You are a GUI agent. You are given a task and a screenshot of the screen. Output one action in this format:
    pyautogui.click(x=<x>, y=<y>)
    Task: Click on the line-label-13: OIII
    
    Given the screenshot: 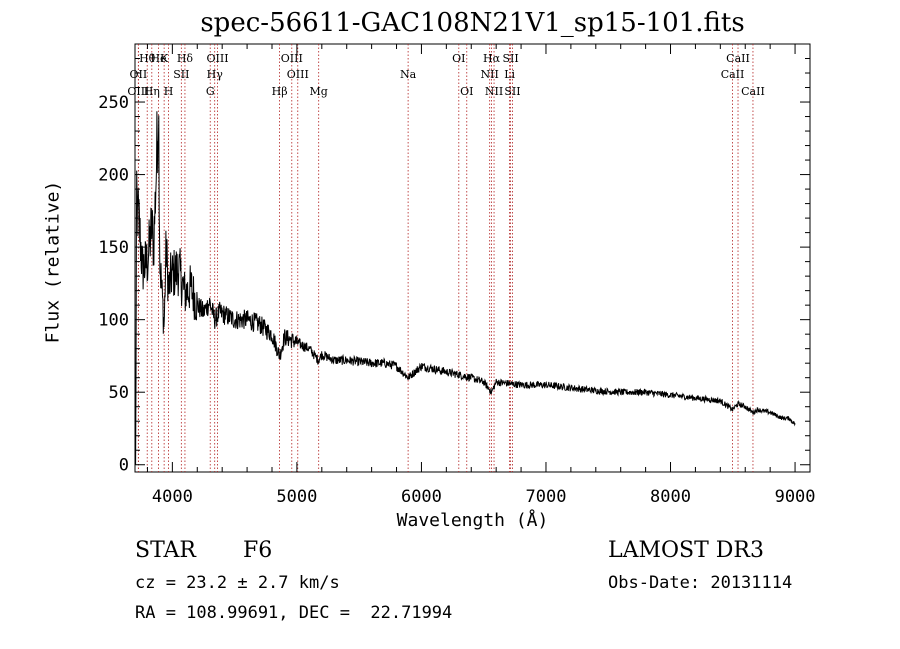 What is the action you would take?
    pyautogui.click(x=298, y=74)
    